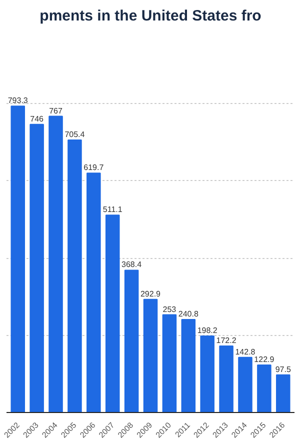 The width and height of the screenshot is (300, 443). What do you see at coordinates (75, 135) in the screenshot?
I see `data-label: 705.4` at bounding box center [75, 135].